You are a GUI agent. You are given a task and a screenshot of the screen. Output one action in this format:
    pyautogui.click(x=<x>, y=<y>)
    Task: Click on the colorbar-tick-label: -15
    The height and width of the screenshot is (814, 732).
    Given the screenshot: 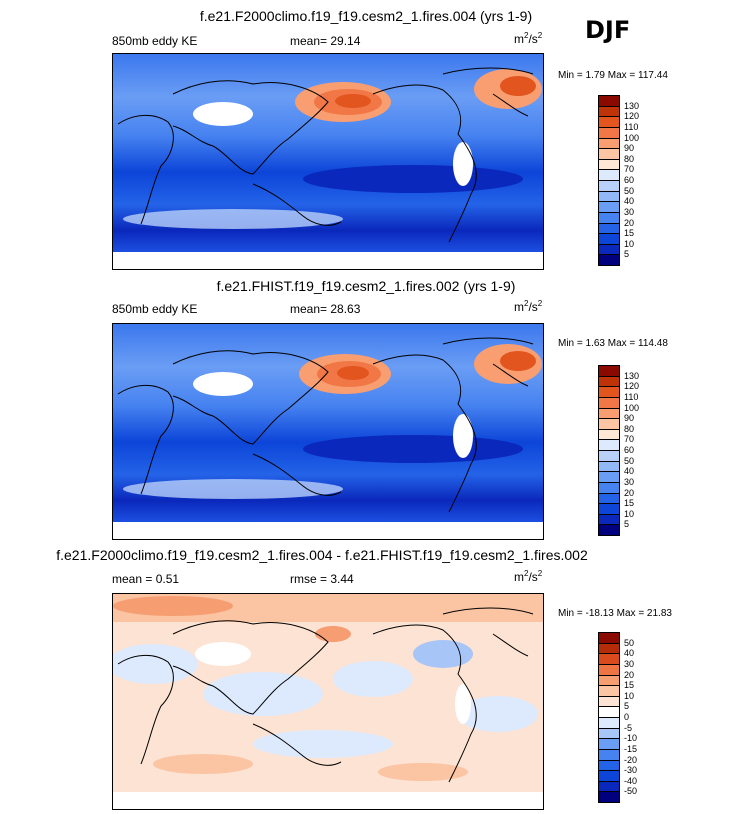 What is the action you would take?
    pyautogui.click(x=631, y=748)
    